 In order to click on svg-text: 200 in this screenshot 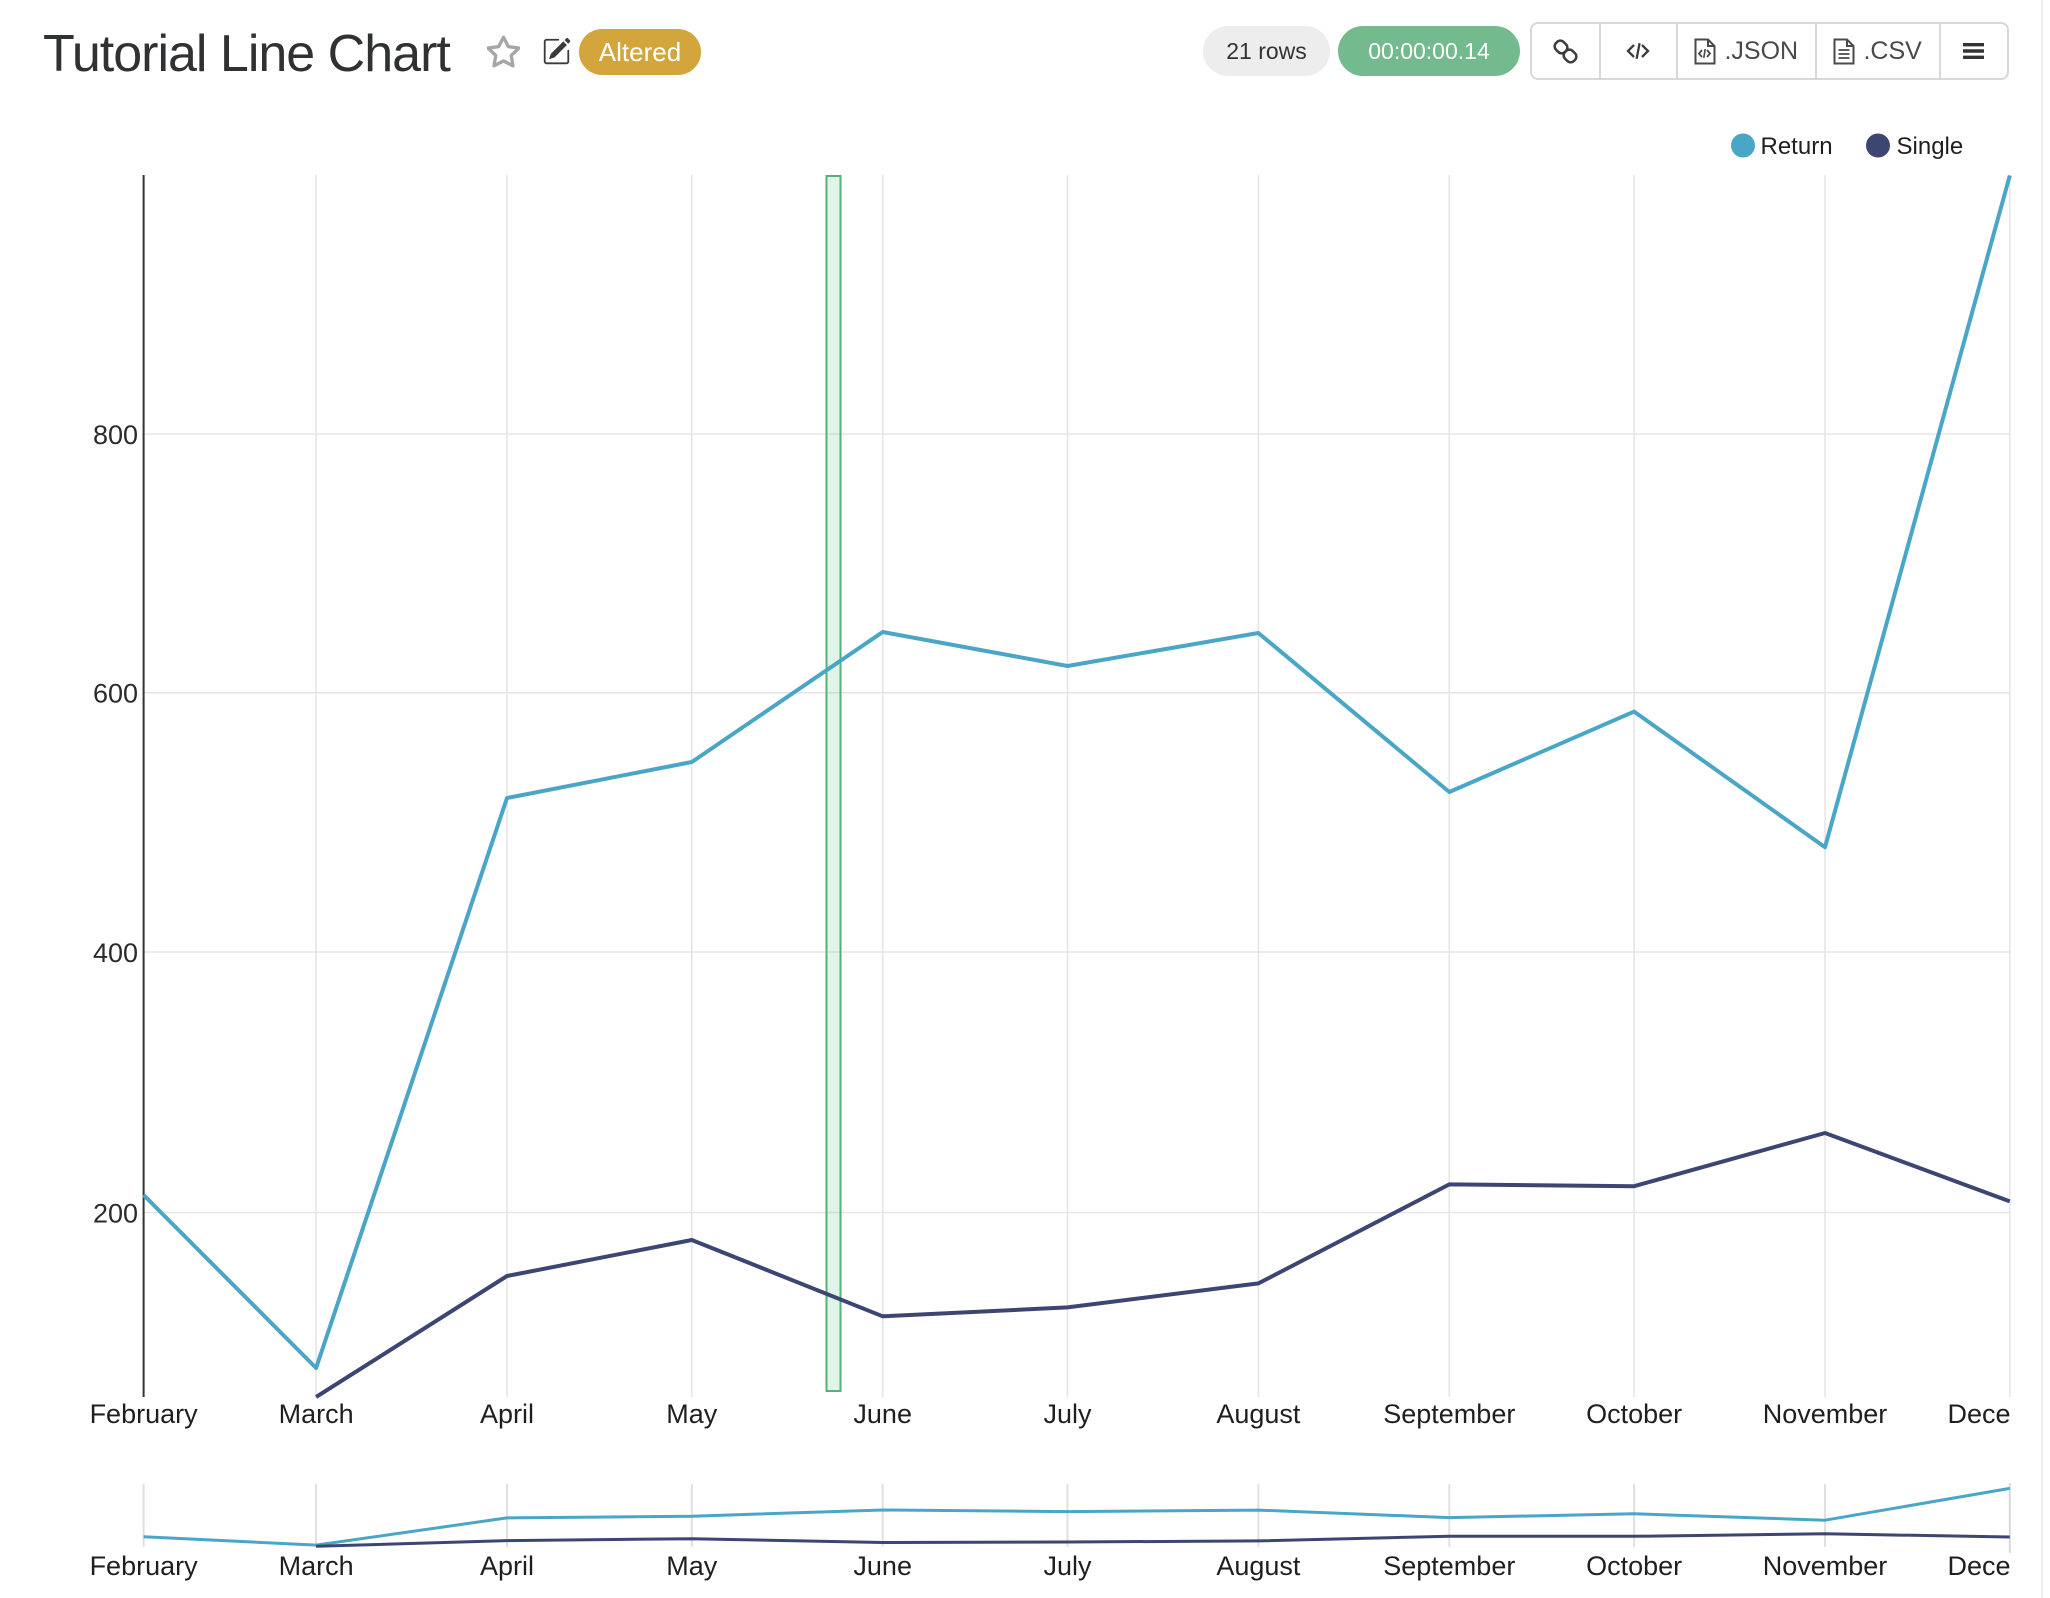, I will do `click(115, 1213)`.